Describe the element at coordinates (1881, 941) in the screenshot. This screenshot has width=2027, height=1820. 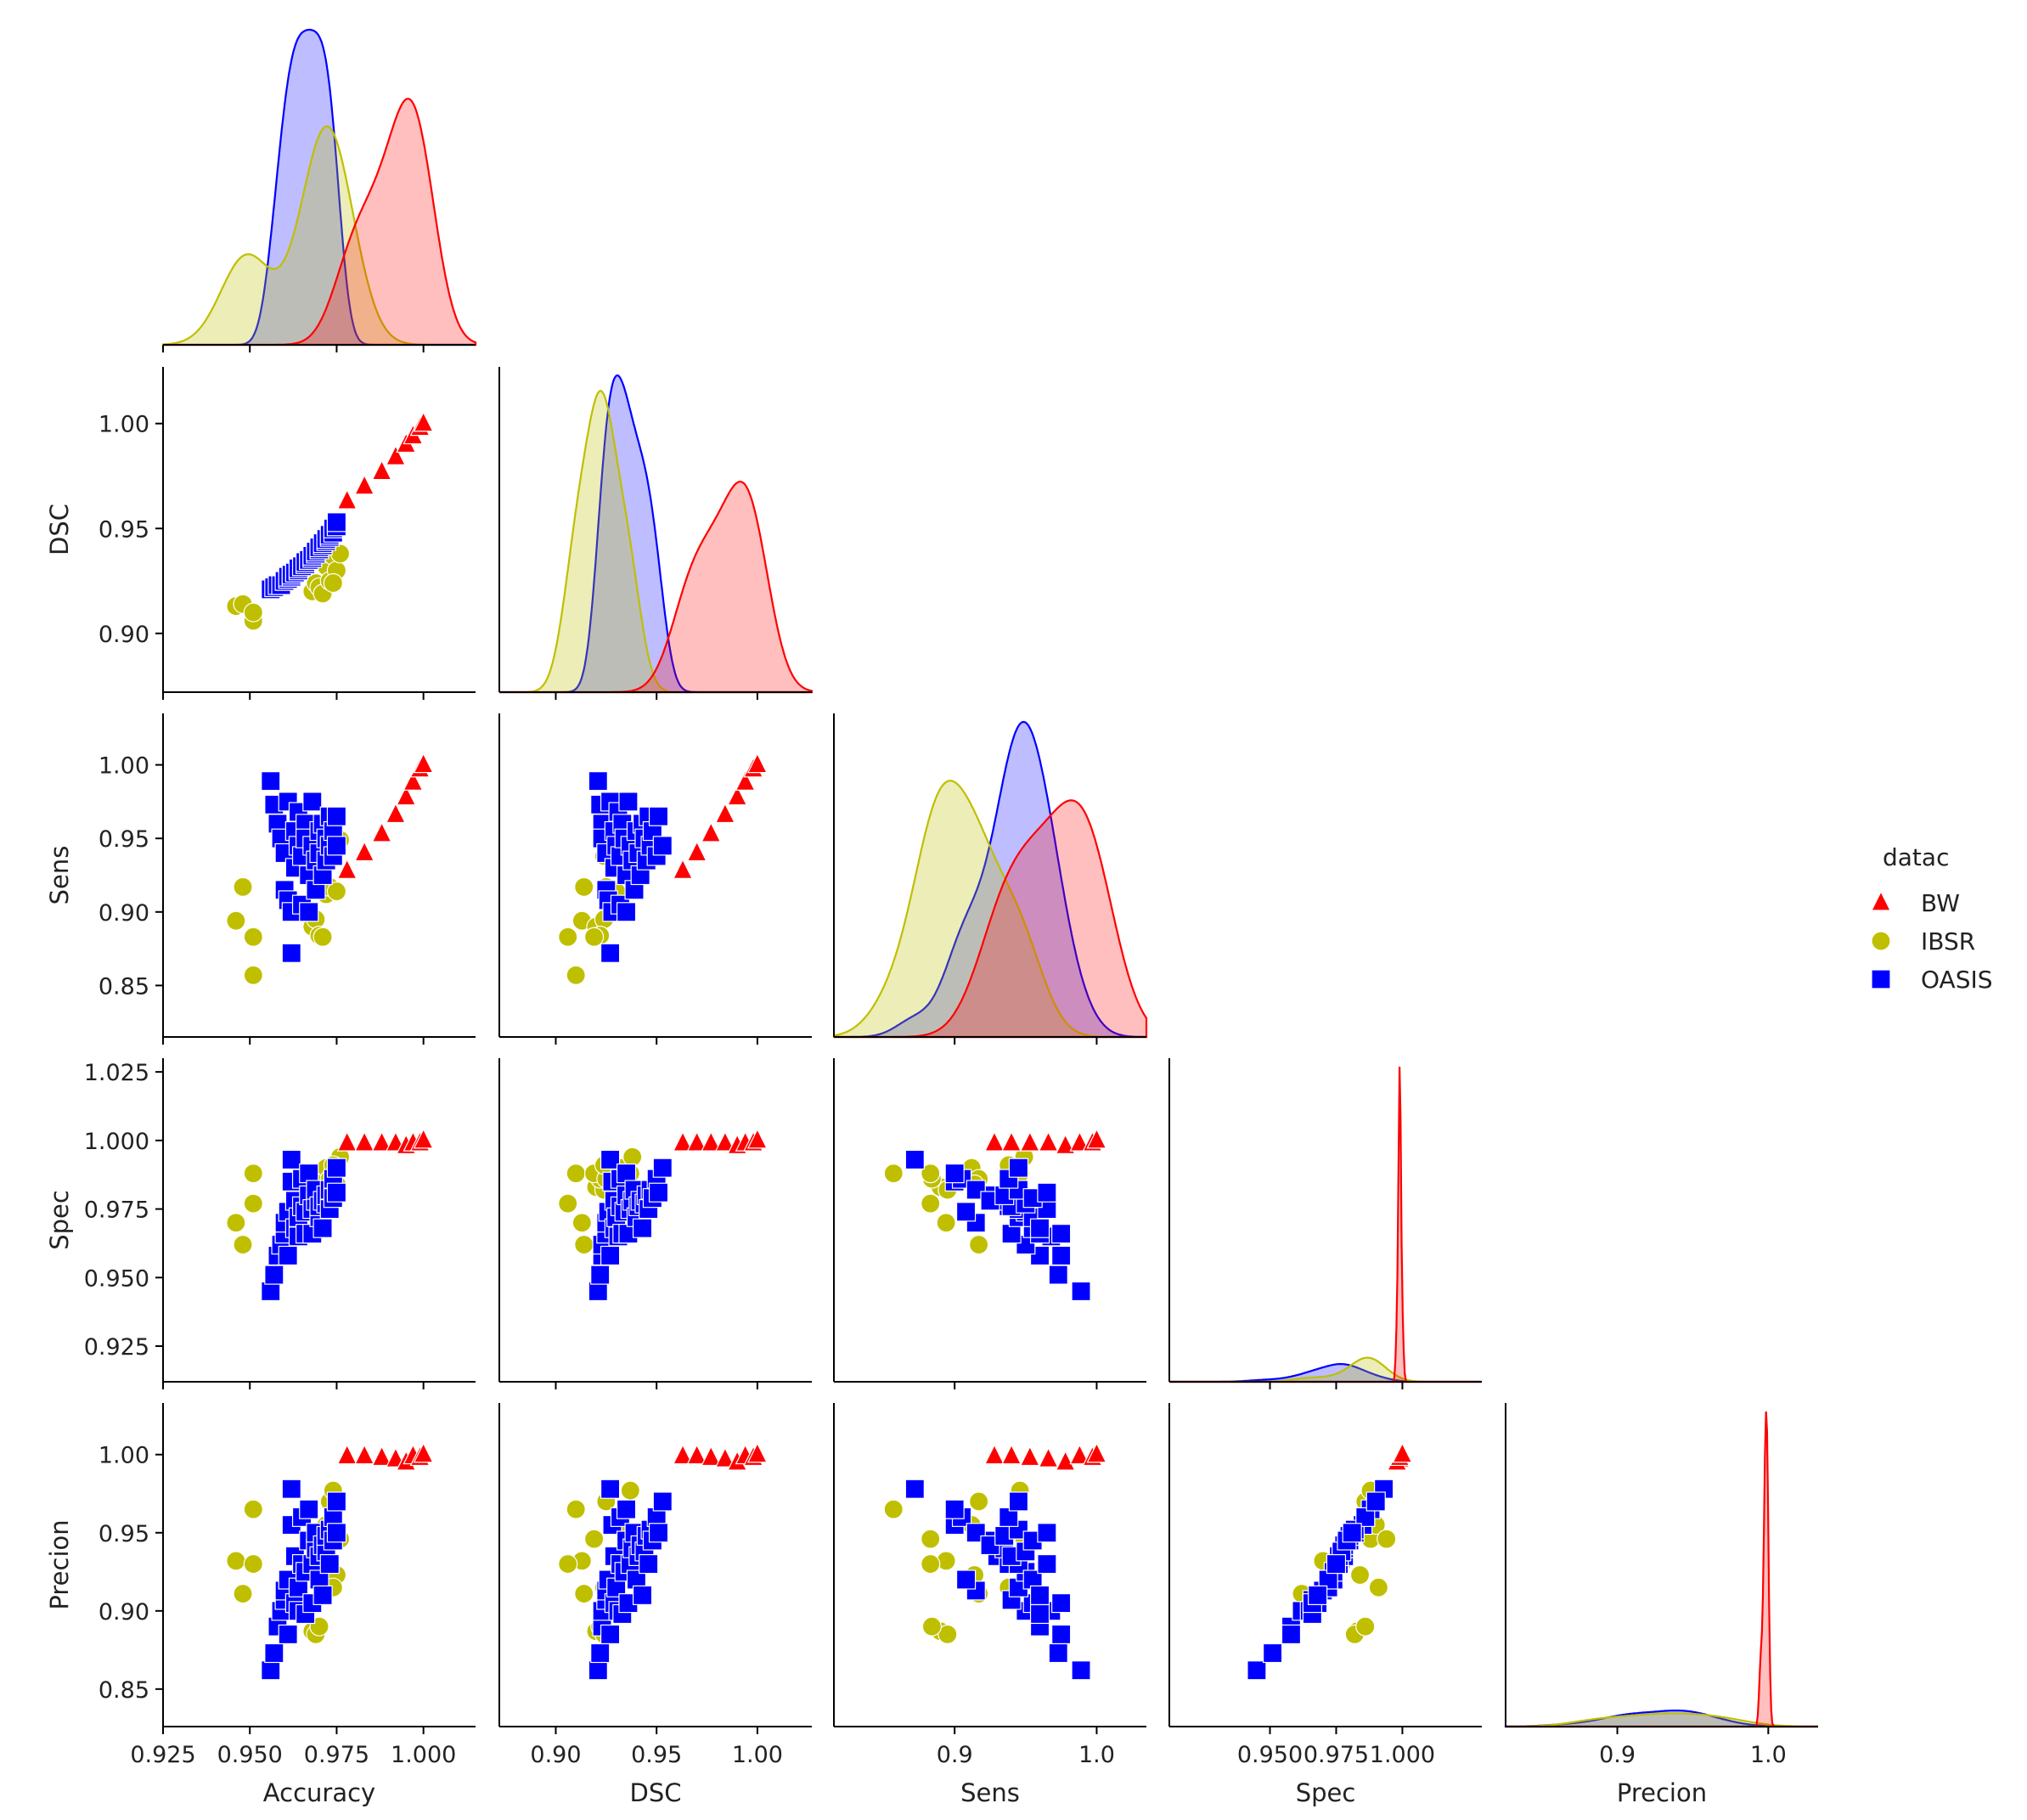
I see `legend-marker-ibsr` at that location.